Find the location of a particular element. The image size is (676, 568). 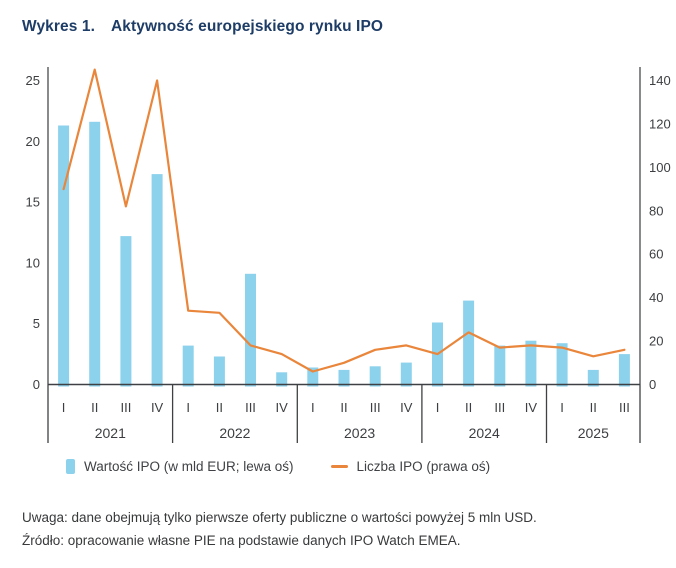

bar-2021-I is located at coordinates (64, 256).